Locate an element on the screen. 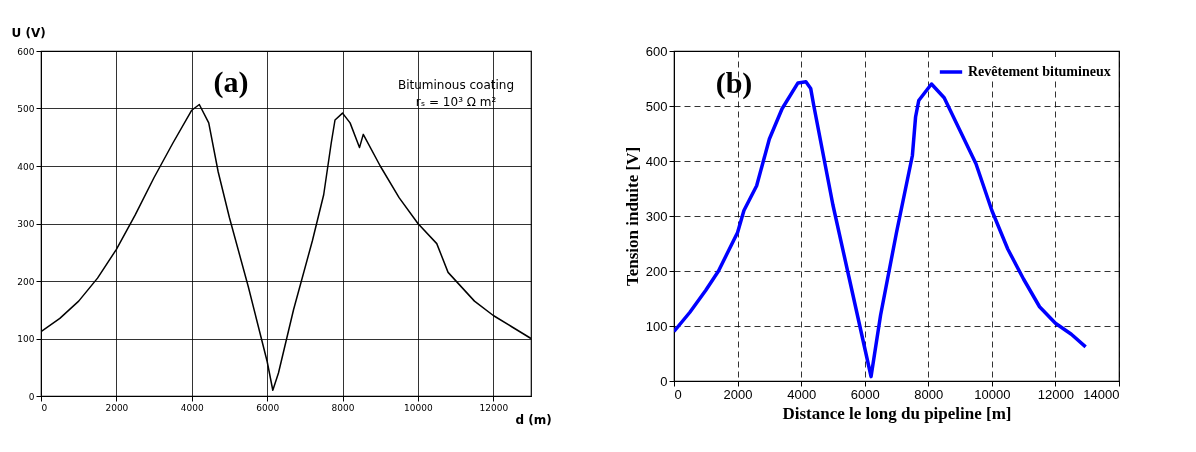  x-axis-title: Distance le long du pipeline [m] is located at coordinates (897, 413).